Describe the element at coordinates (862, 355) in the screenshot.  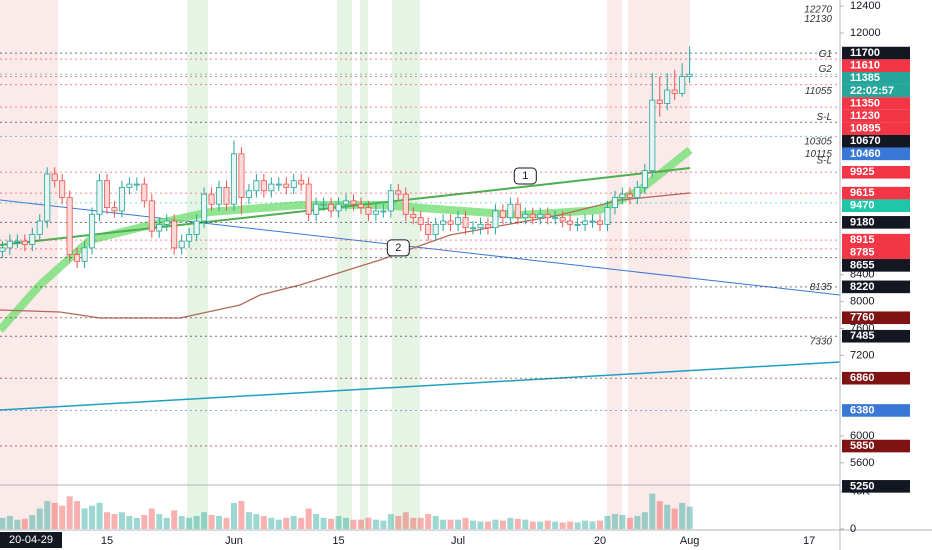
I see `y-tick-label: 7200` at that location.